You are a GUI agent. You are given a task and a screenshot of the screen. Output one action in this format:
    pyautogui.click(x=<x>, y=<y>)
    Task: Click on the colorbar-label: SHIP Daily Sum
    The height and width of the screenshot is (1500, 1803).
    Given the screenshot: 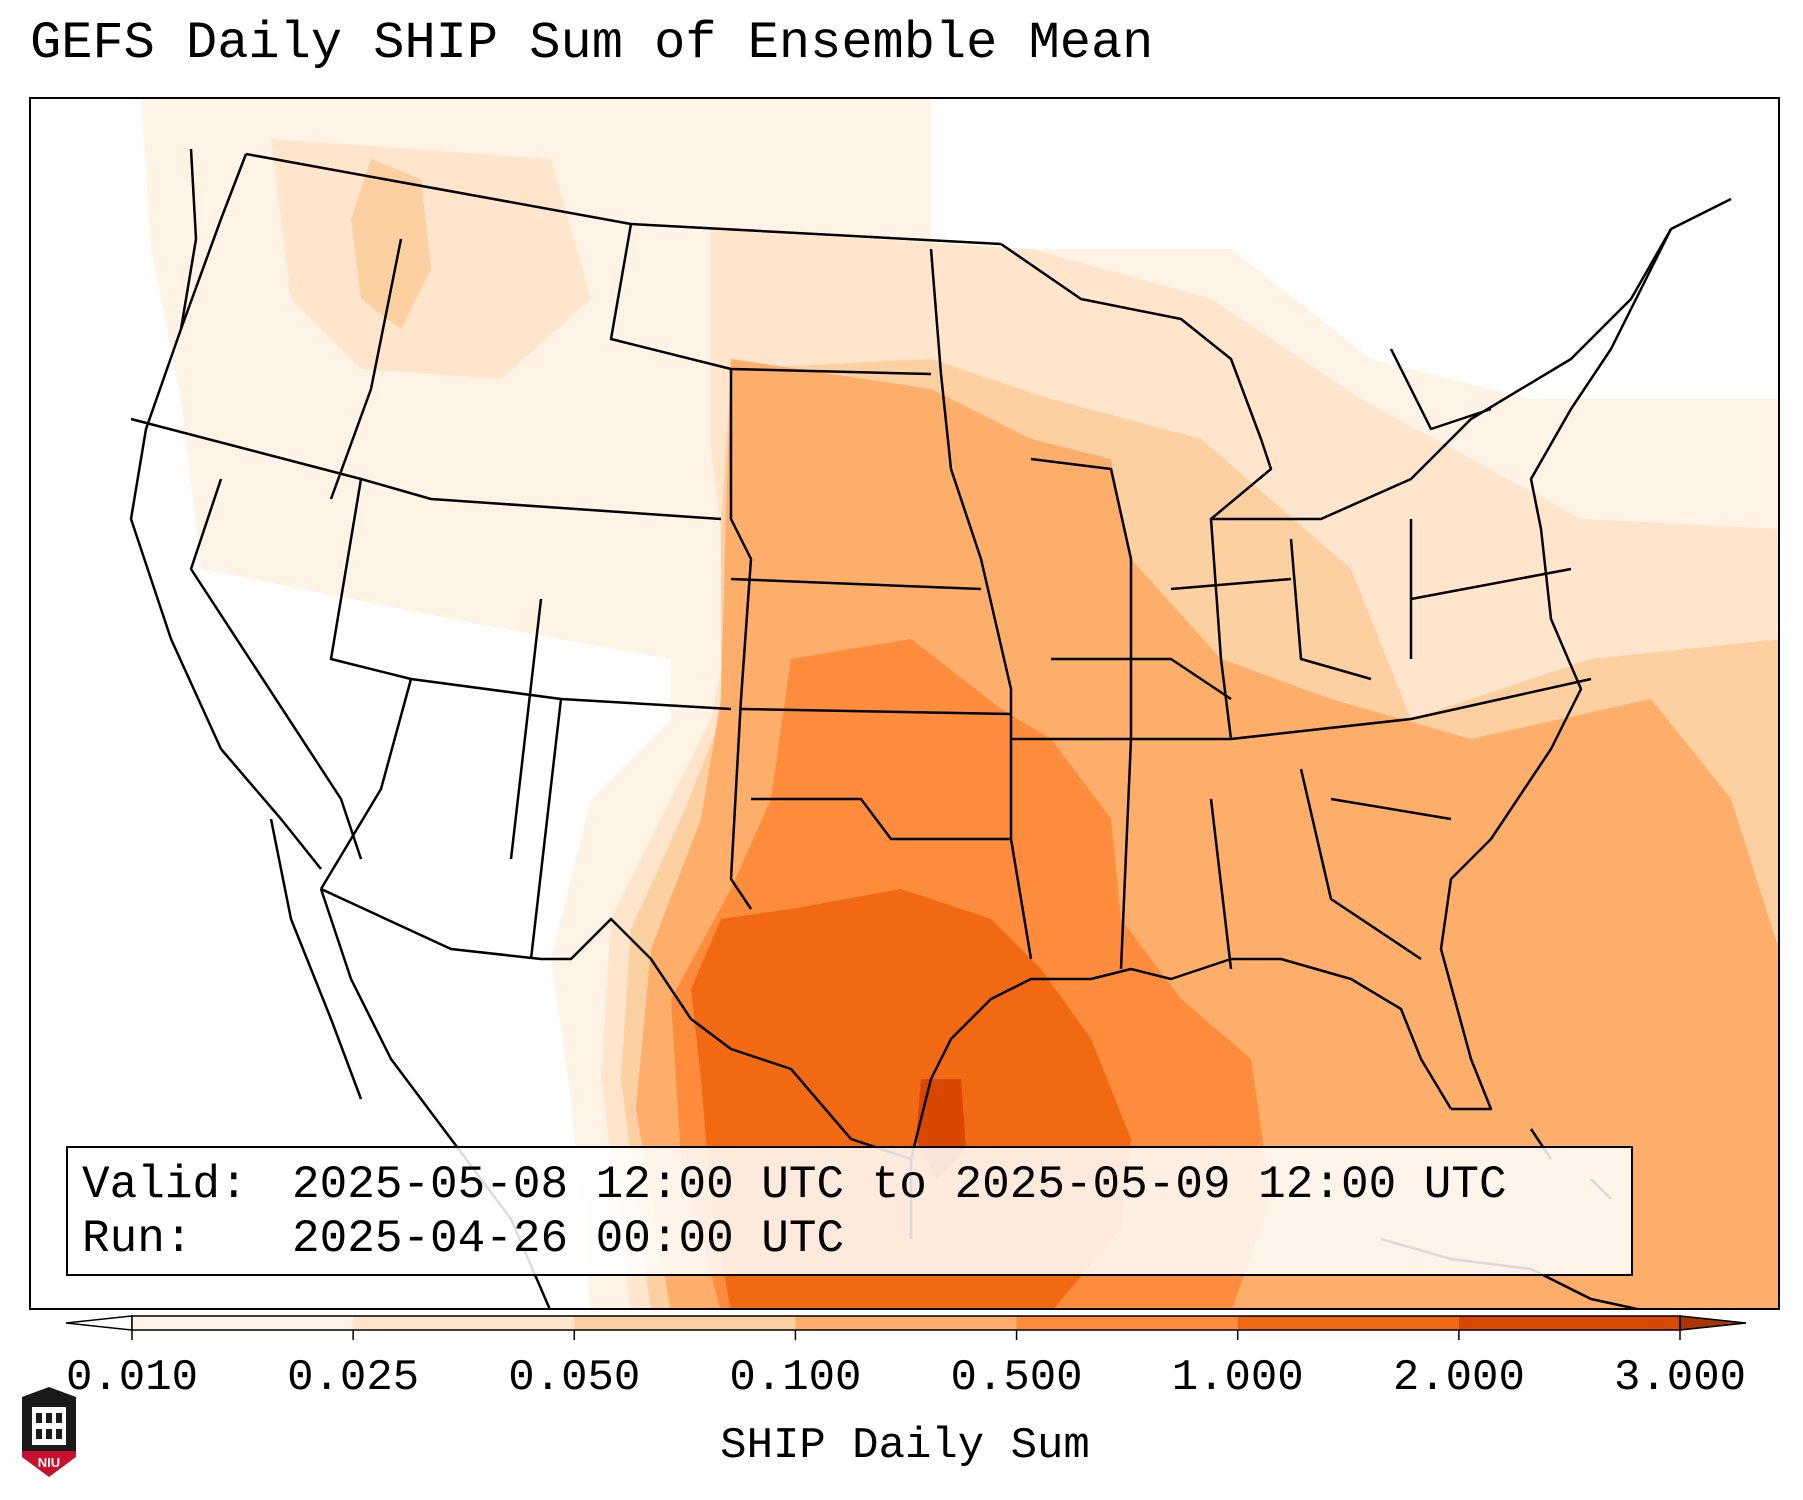 What is the action you would take?
    pyautogui.click(x=905, y=1446)
    